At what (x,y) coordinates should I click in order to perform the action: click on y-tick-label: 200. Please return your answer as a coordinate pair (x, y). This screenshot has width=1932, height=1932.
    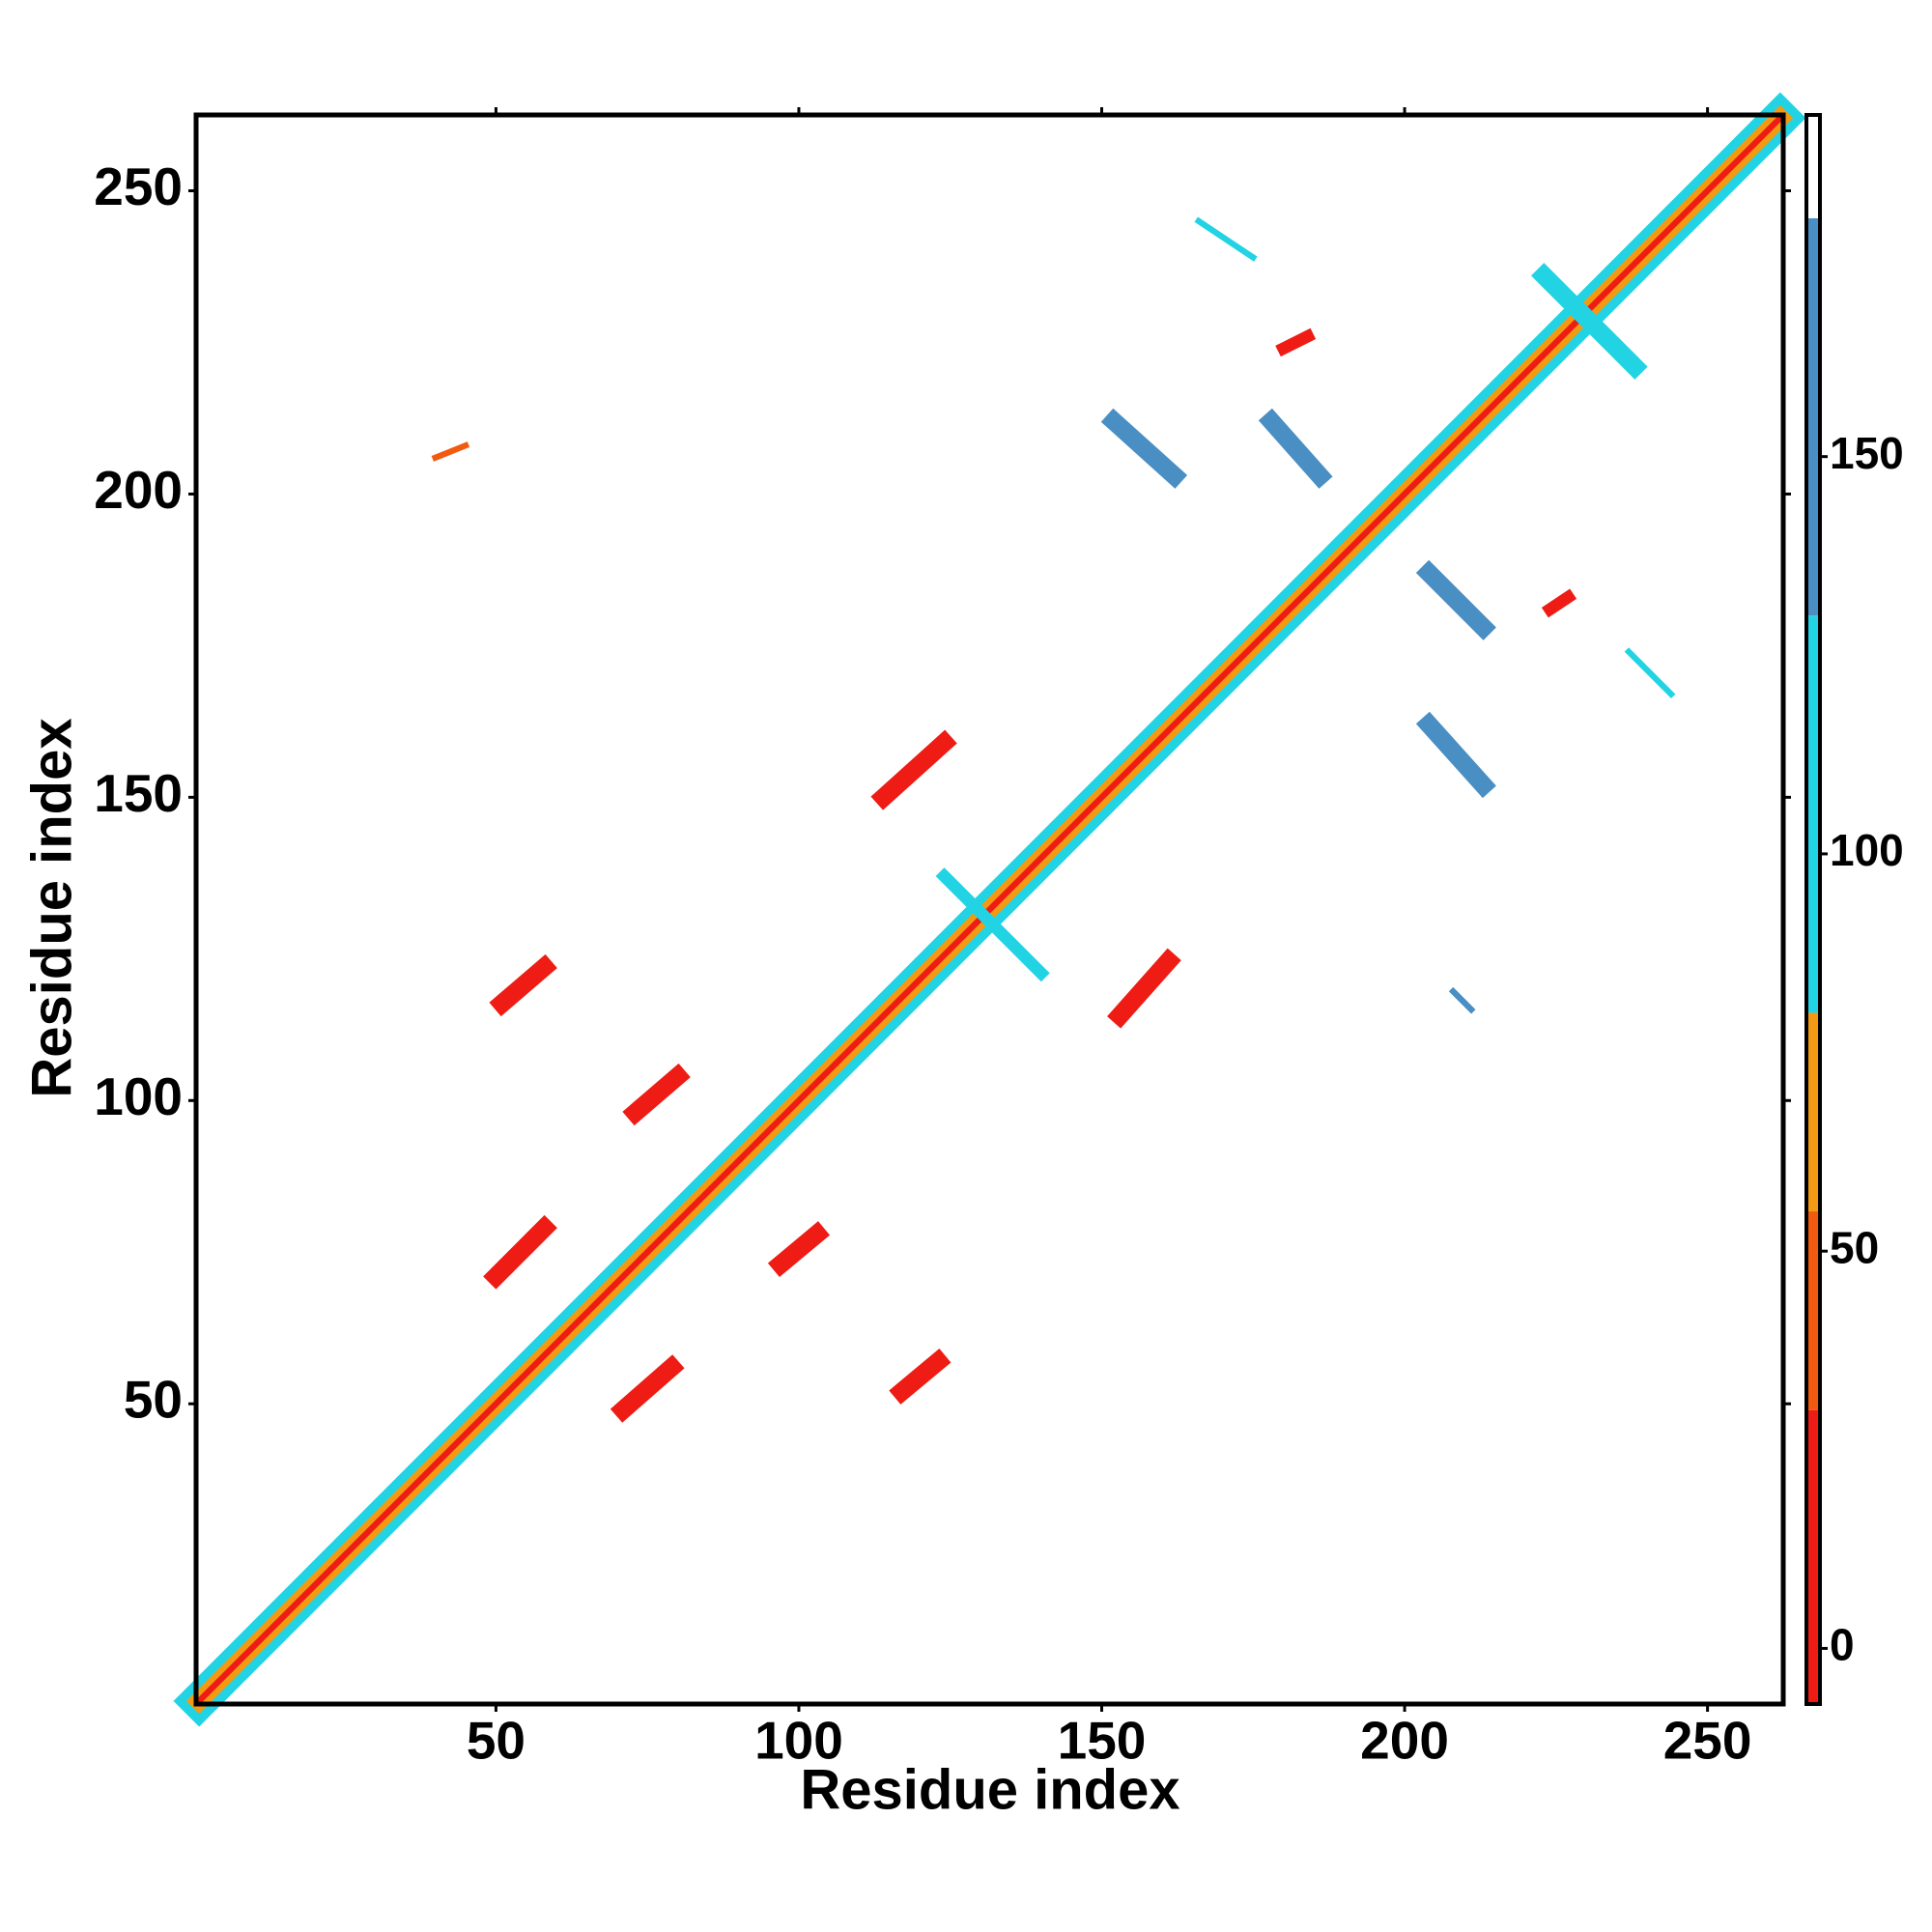
    Looking at the image, I should click on (138, 490).